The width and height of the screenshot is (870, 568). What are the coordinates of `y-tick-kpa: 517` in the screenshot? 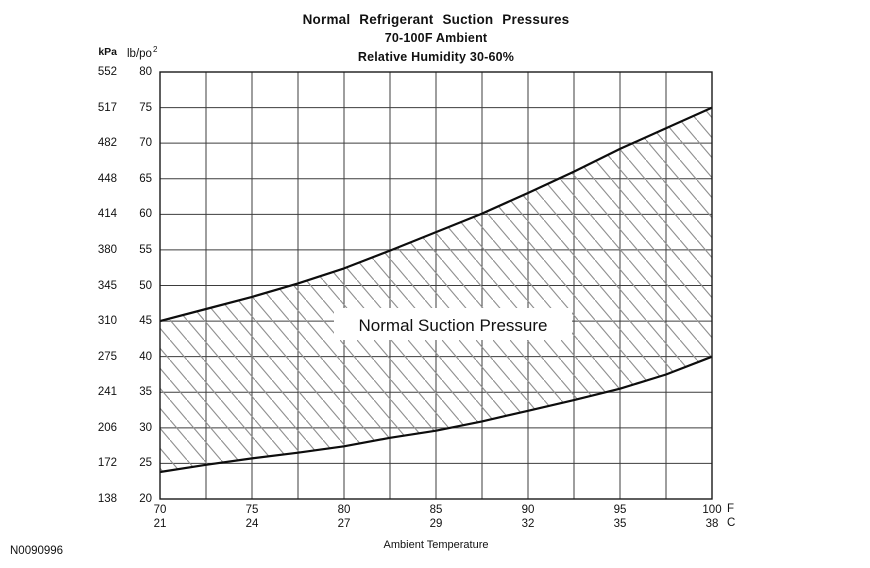 It's located at (107, 107).